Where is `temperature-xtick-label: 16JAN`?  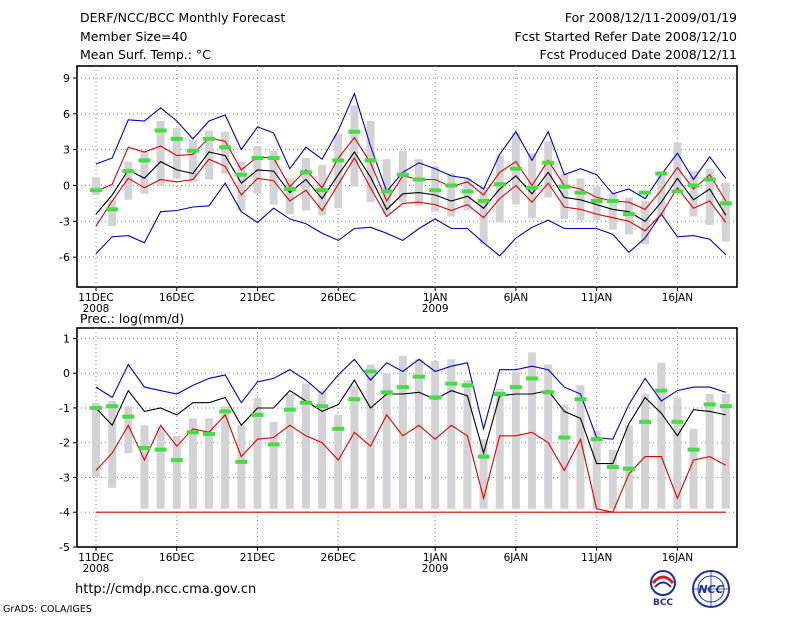
temperature-xtick-label: 16JAN is located at coordinates (677, 298).